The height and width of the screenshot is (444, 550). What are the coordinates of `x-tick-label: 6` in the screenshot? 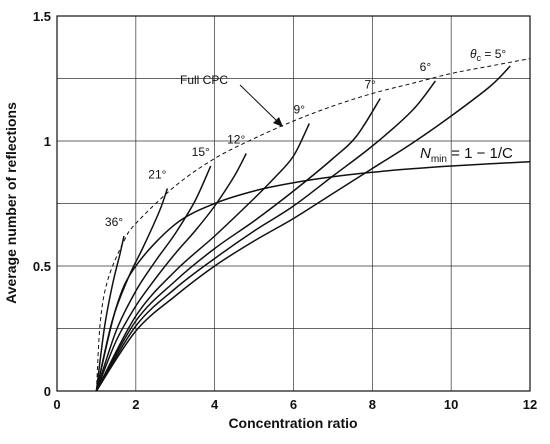 It's located at (293, 404).